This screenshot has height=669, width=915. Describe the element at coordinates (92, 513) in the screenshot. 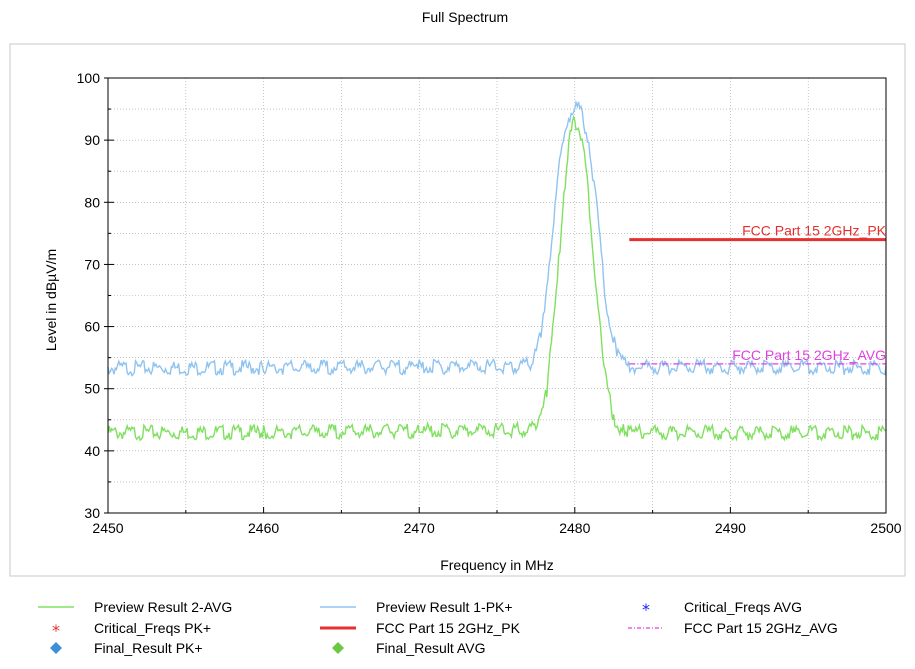

I see `y-tick-label: 30` at that location.